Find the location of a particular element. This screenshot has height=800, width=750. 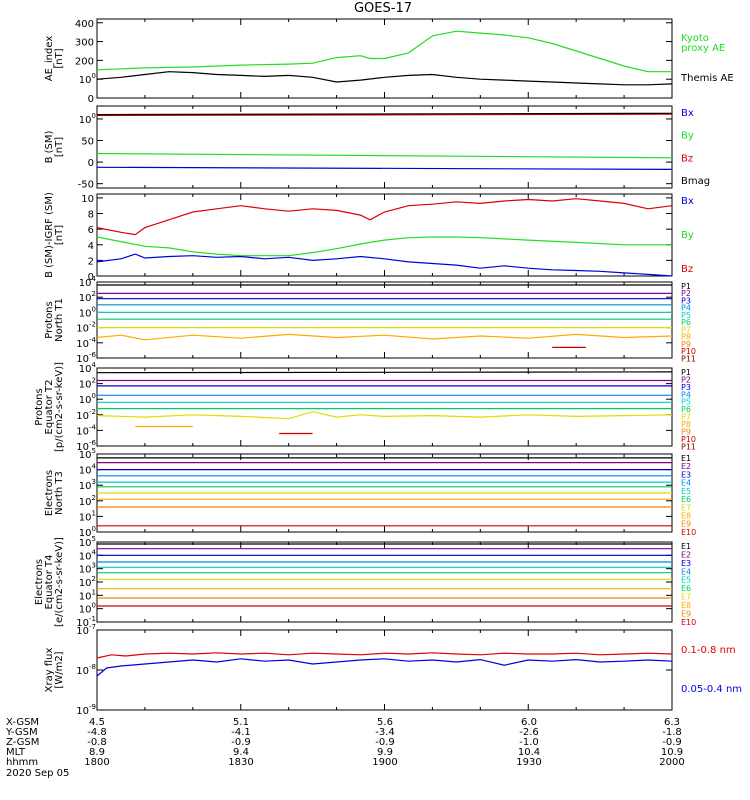

y-tick-label: 10⁵ is located at coordinates (87, 454).